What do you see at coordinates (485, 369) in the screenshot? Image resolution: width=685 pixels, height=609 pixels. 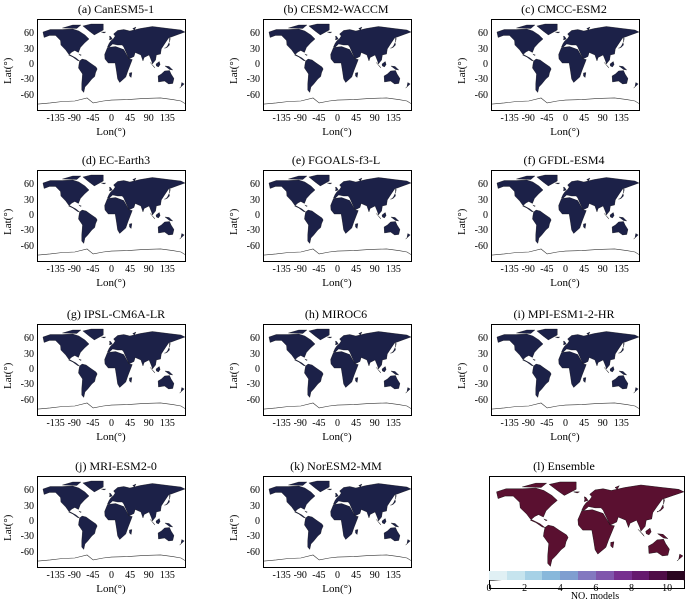 I see `y-tick-label: 0` at bounding box center [485, 369].